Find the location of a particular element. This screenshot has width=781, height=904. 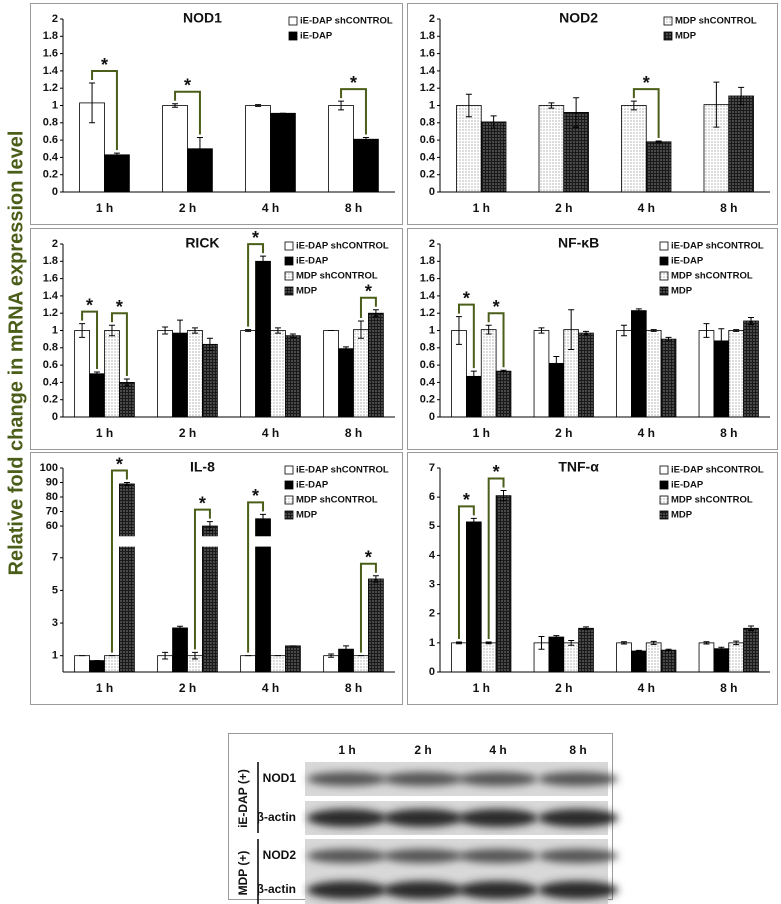

y-tick-label: 70 is located at coordinates (52, 511).